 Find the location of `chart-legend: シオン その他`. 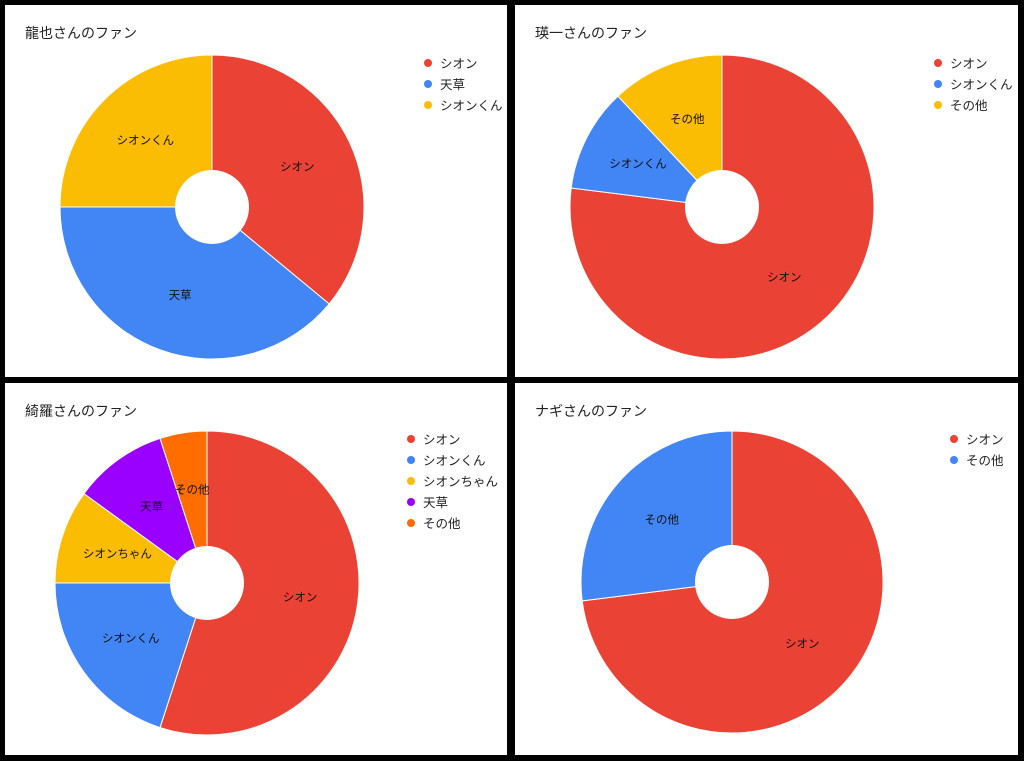

chart-legend: シオン その他 is located at coordinates (977, 449).